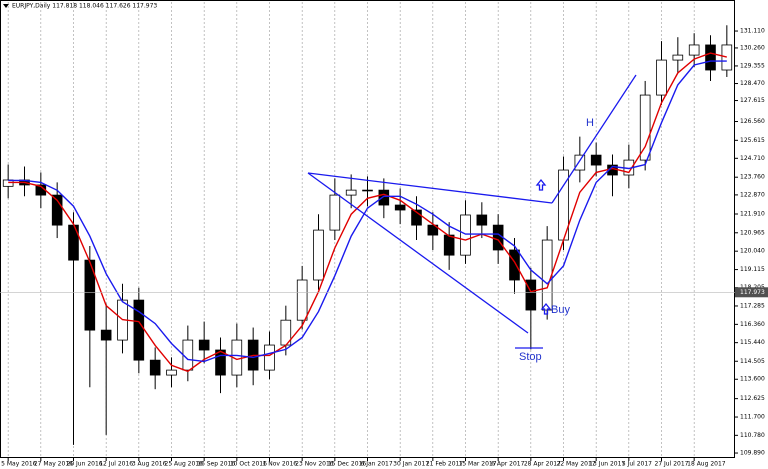 Image resolution: width=768 pixels, height=469 pixels. I want to click on current-price-tag, so click(751, 292).